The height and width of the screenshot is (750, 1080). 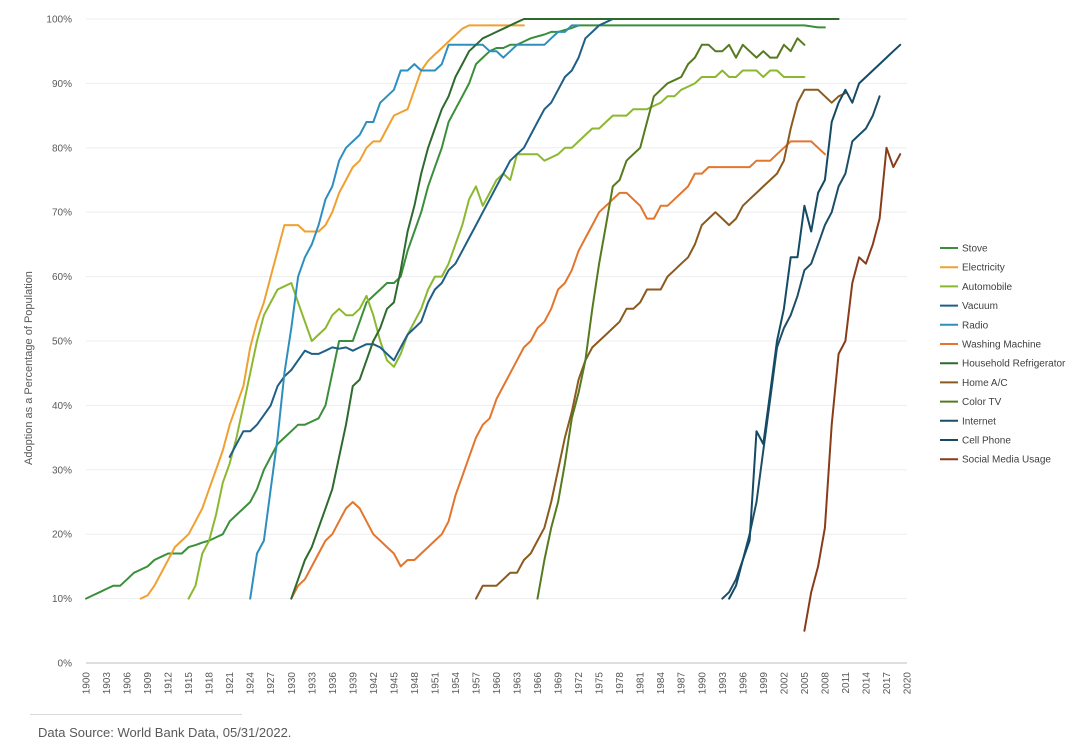 I want to click on x-tick-label: 1999, so click(x=764, y=683).